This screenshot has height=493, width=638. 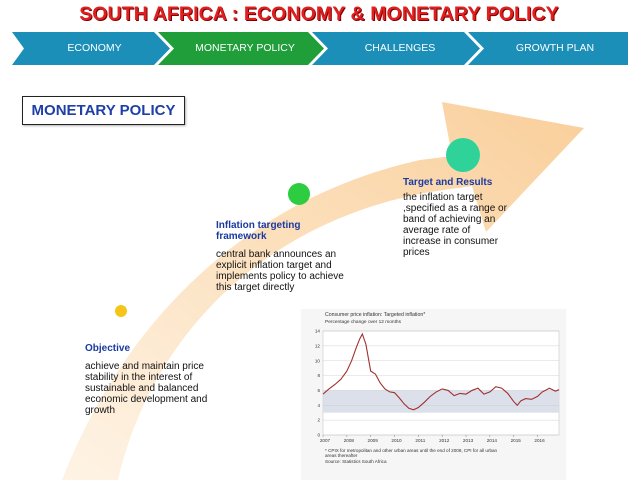 What do you see at coordinates (455, 208) in the screenshot?
I see `step-target-line: ,specified as a range or` at bounding box center [455, 208].